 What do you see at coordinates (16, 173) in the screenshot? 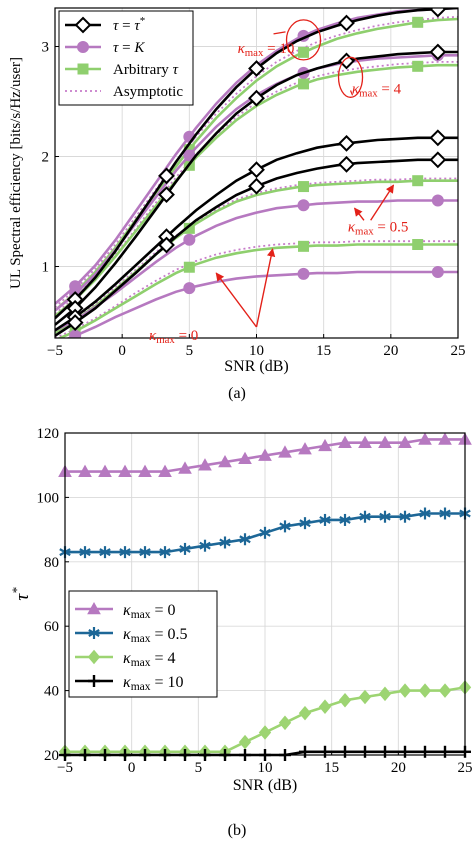
I see `y-axis-title-a: UL Spectral efficiency [bits/s/Hz/user]` at bounding box center [16, 173].